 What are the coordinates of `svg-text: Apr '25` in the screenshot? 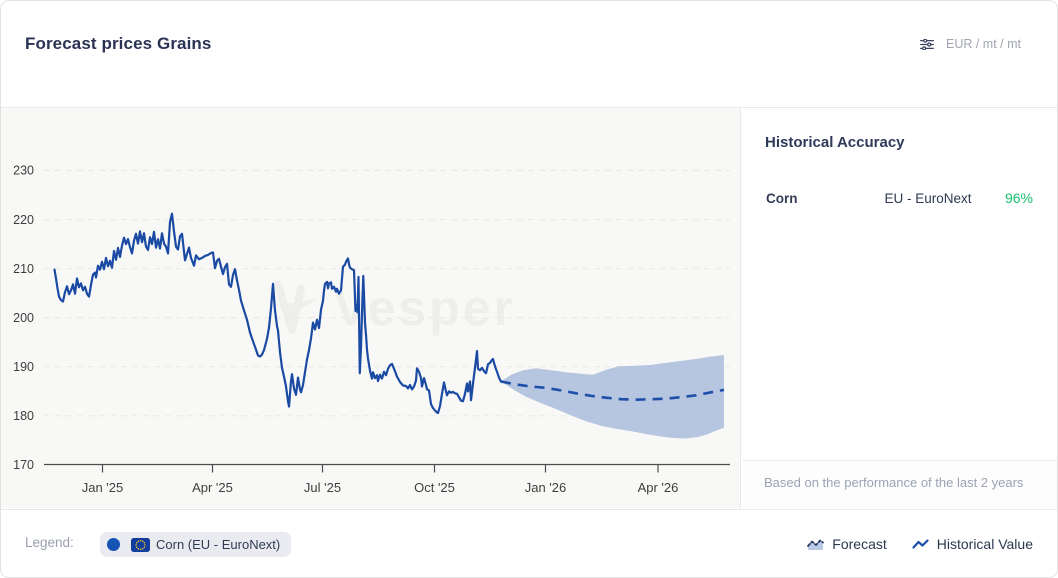 It's located at (212, 487).